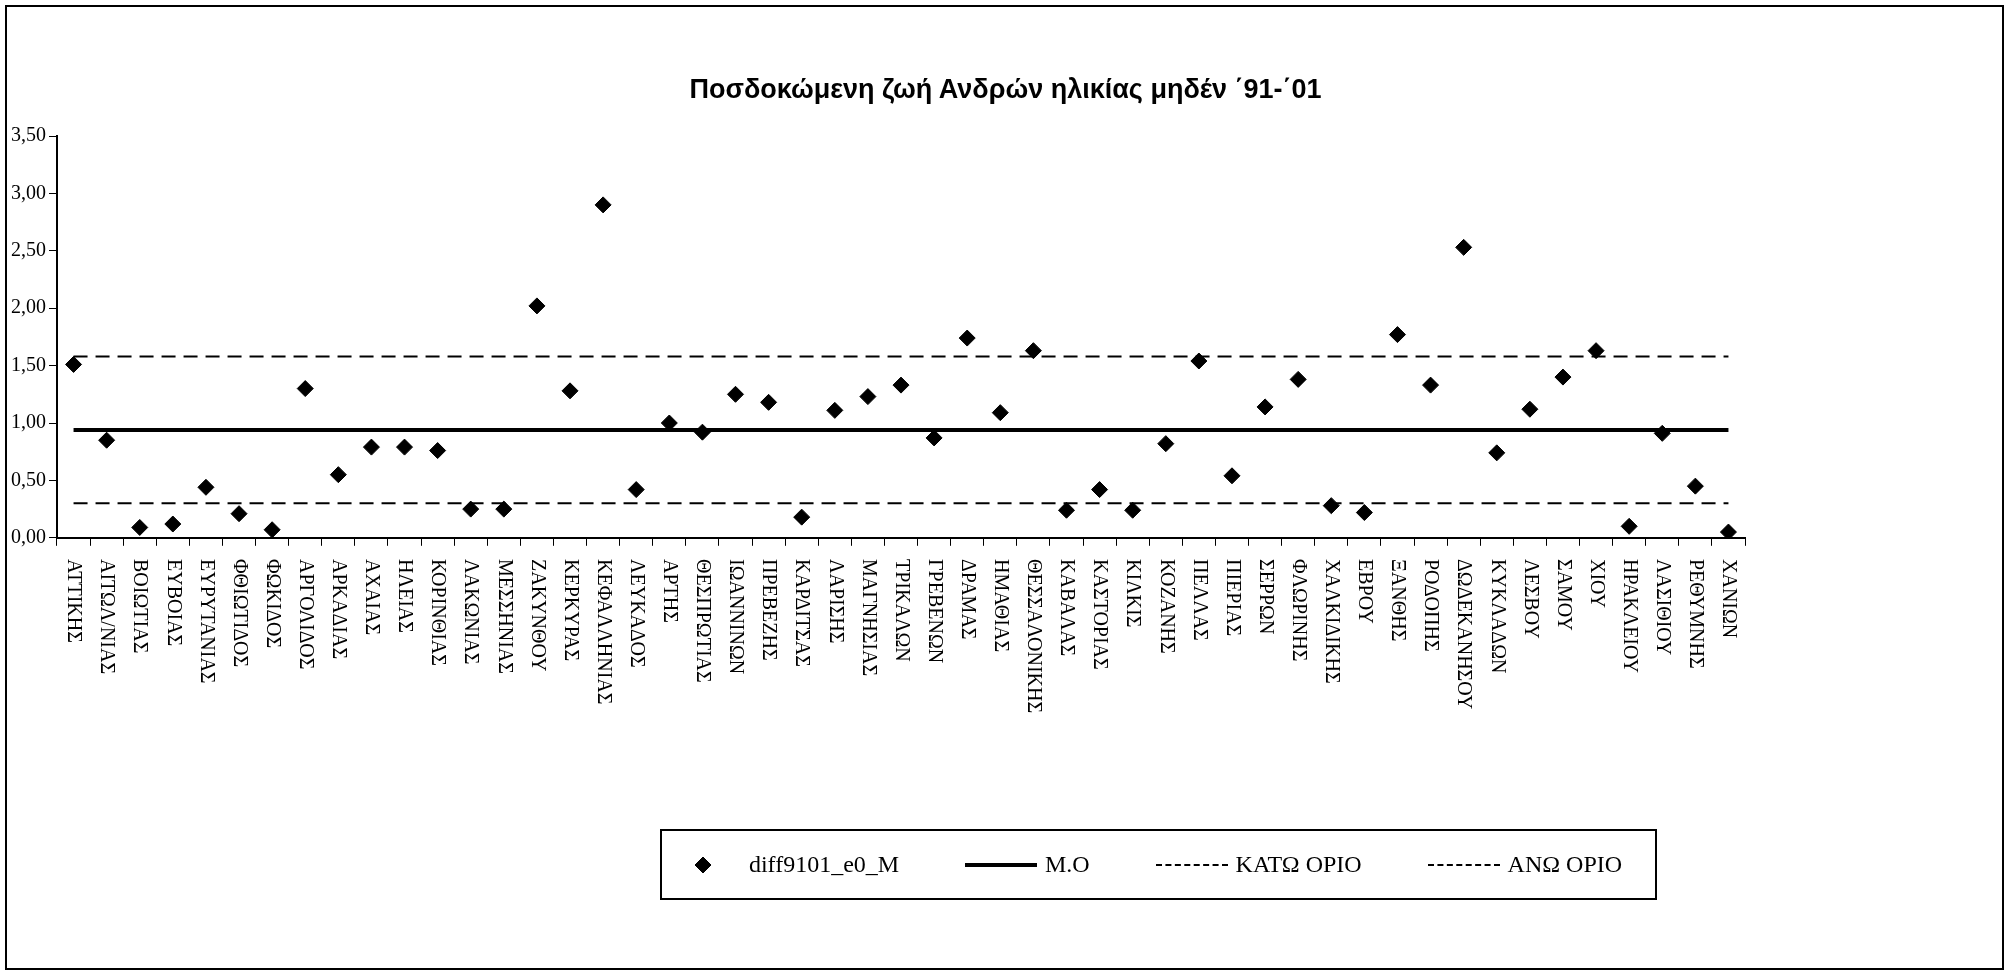 This screenshot has width=2011, height=978. What do you see at coordinates (1200, 600) in the screenshot?
I see `x-tick-label: ΠΕΛΛΑΣ` at bounding box center [1200, 600].